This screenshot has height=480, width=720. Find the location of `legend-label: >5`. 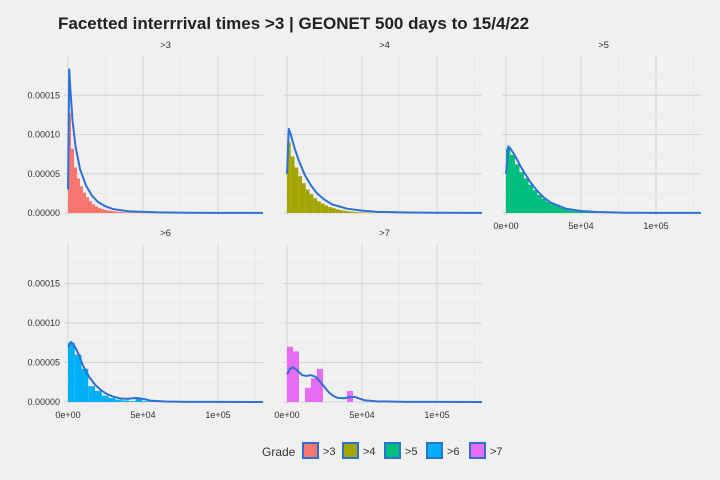

legend-label: >5 is located at coordinates (411, 452).